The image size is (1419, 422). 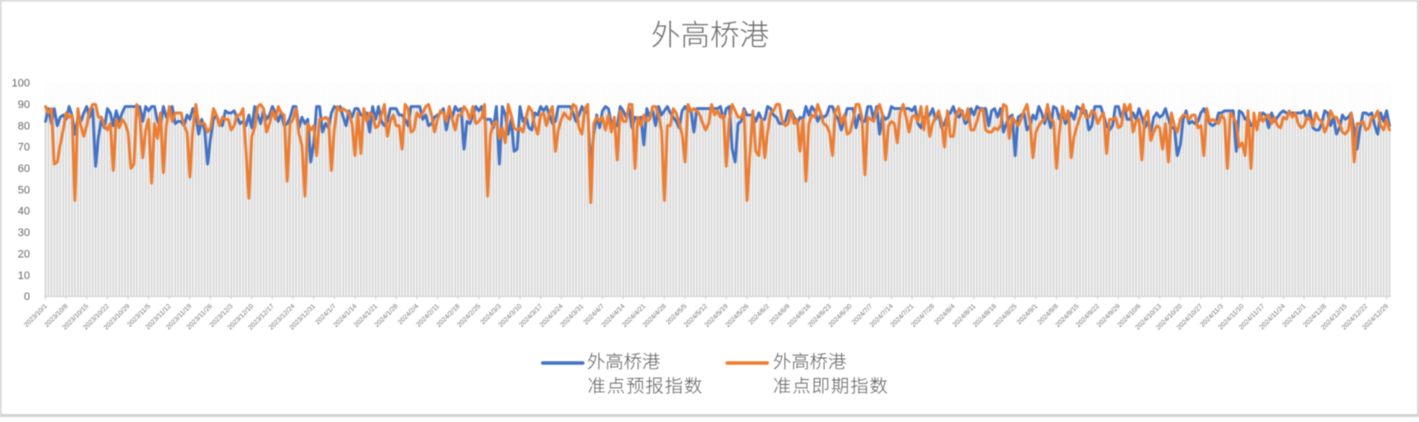 I want to click on svg-text: 20, so click(x=24, y=254).